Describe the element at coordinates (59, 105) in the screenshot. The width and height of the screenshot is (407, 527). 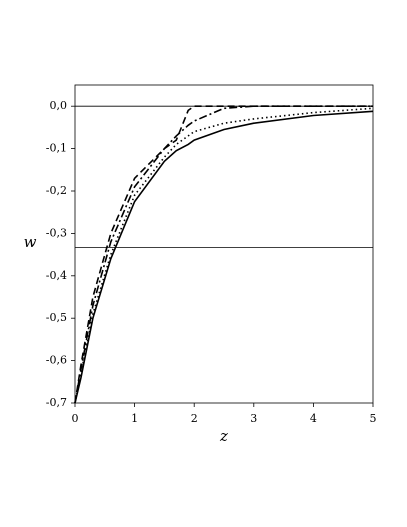
I see `y-tick-label: 0,0` at that location.